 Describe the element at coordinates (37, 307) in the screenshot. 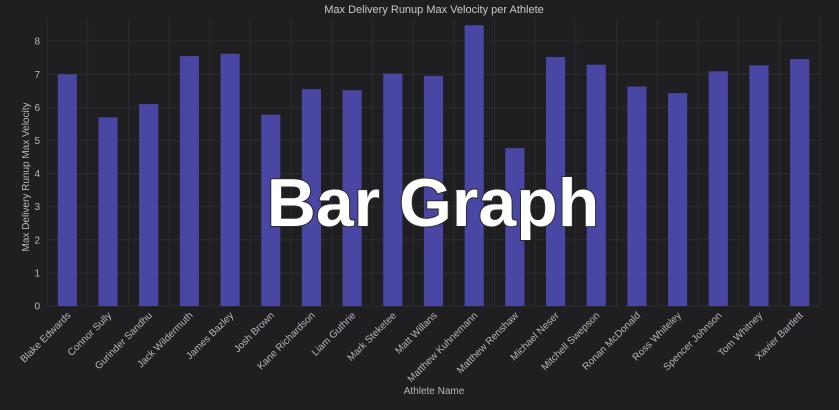

I see `y-tick-label: 0` at that location.